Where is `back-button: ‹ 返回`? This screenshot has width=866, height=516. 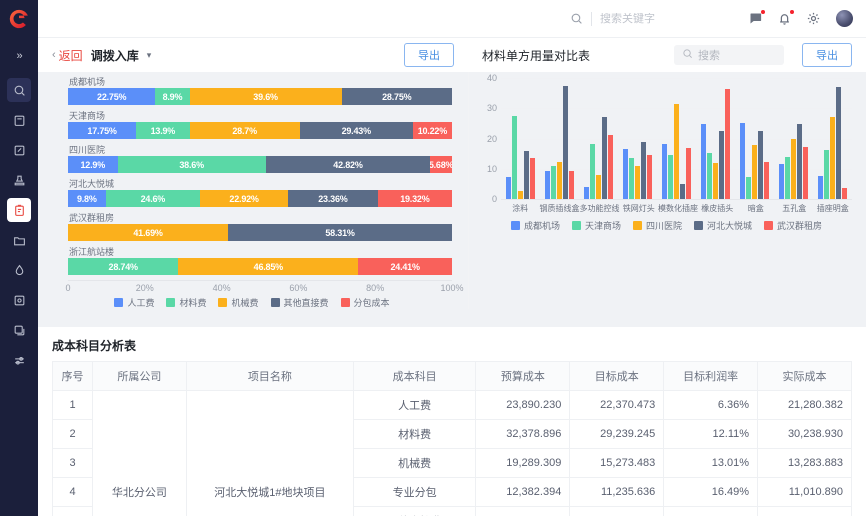 back-button: ‹ 返回 is located at coordinates (67, 55).